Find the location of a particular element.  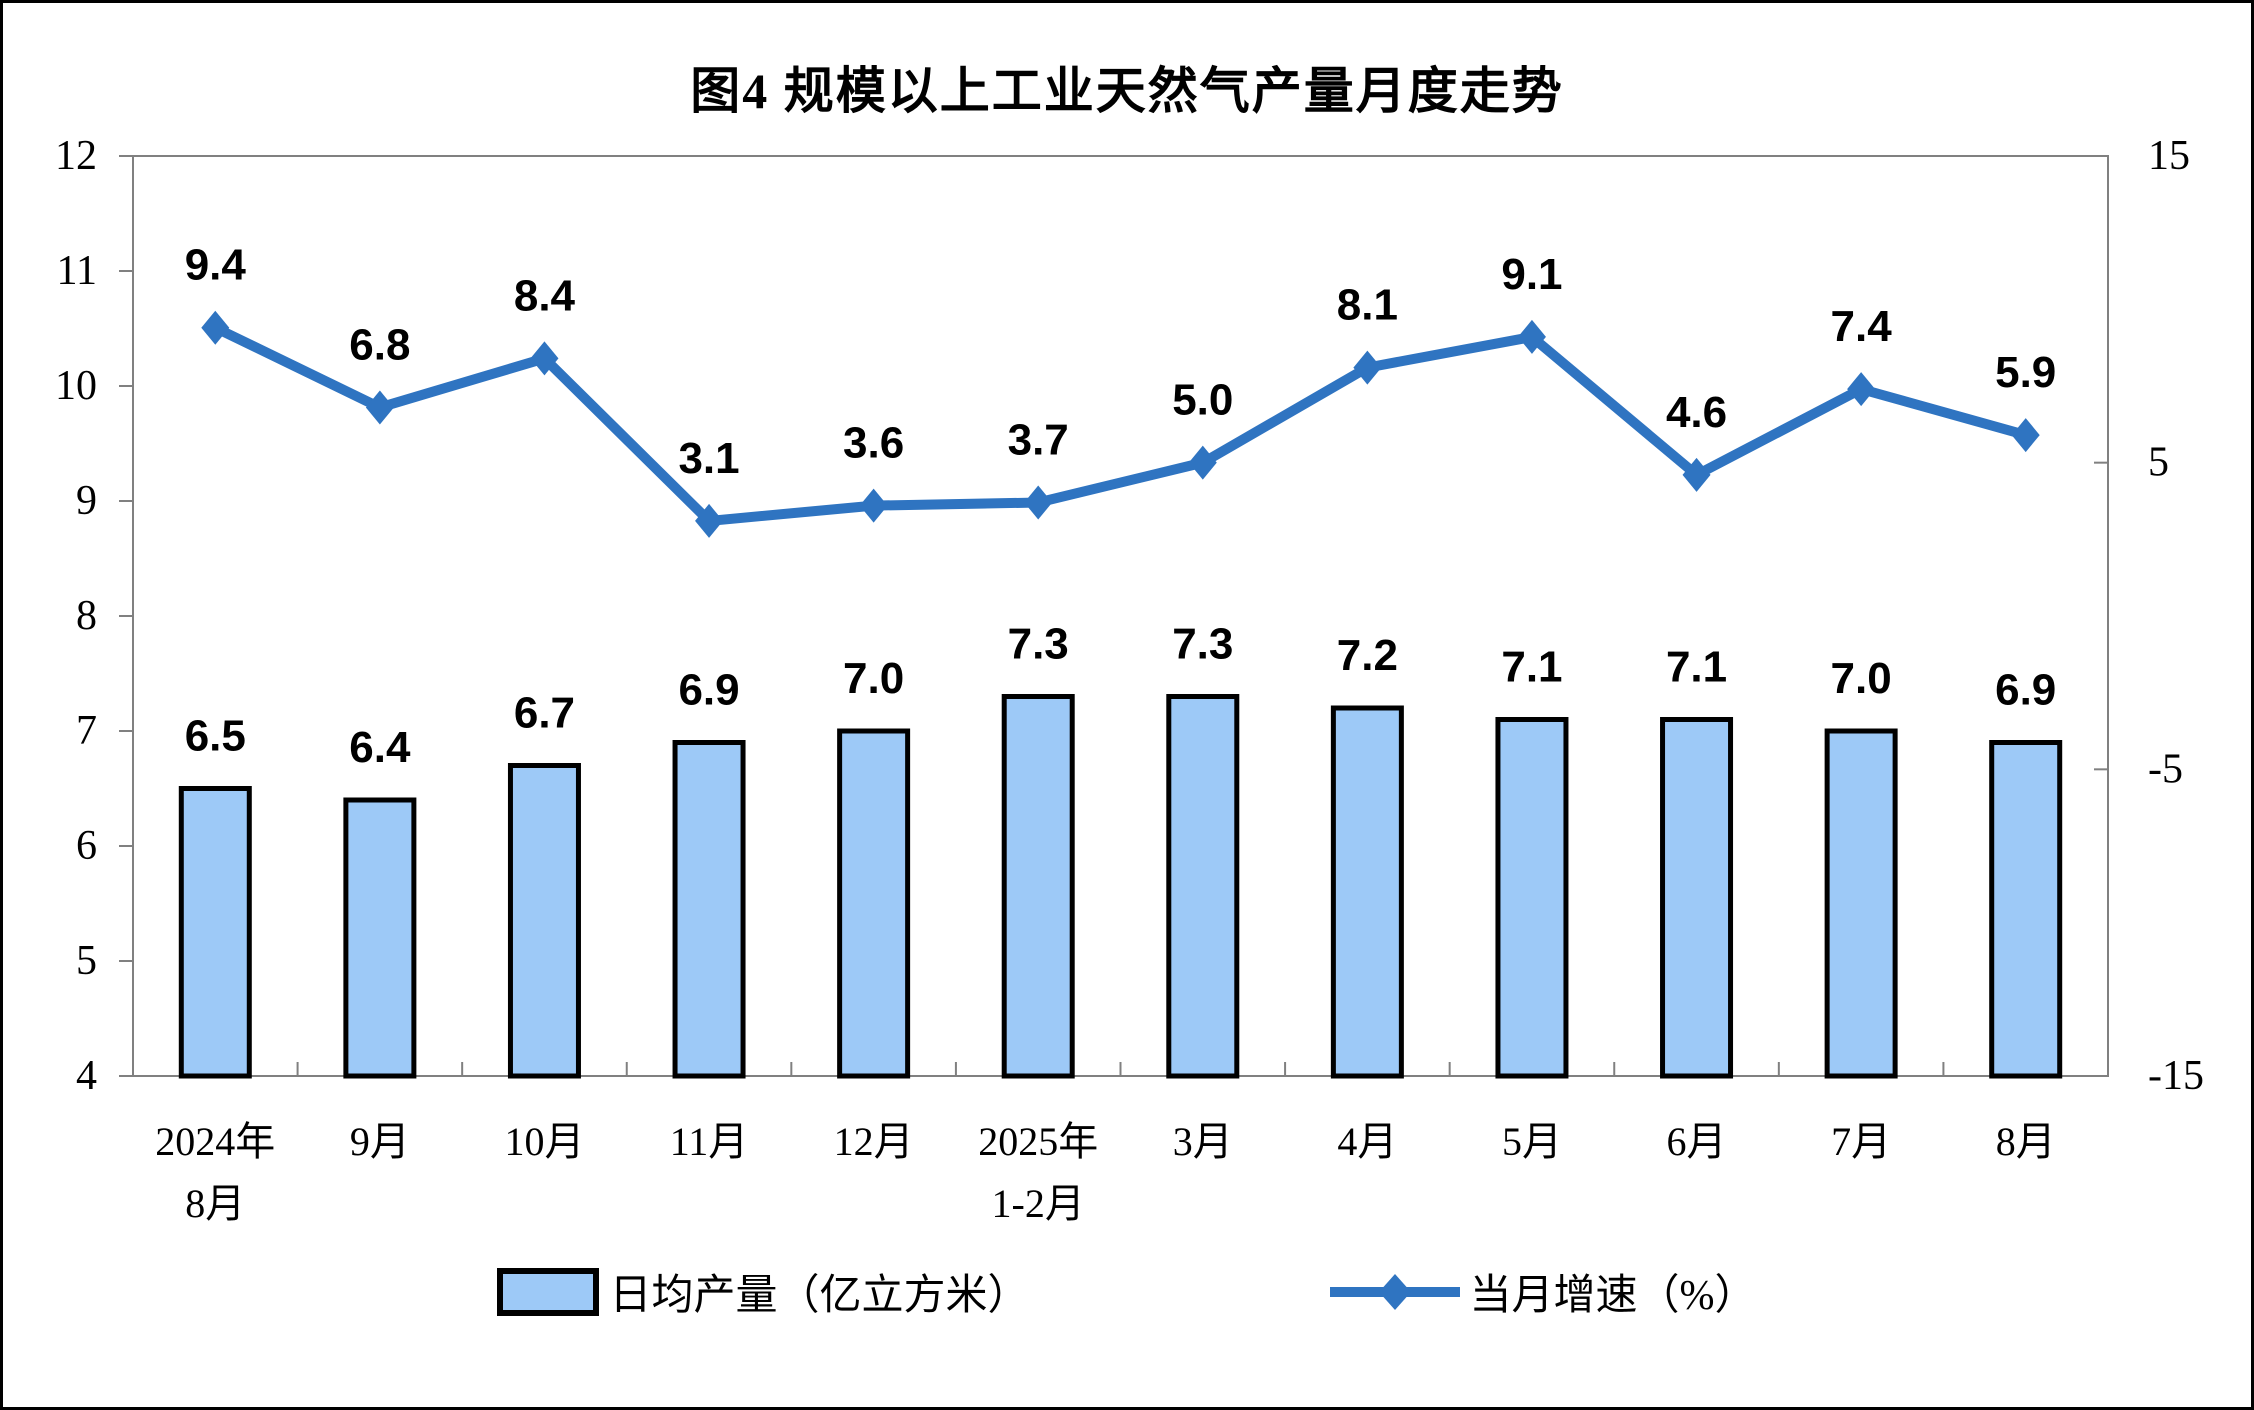

right-axis-tick-label: 5 is located at coordinates (2158, 463).